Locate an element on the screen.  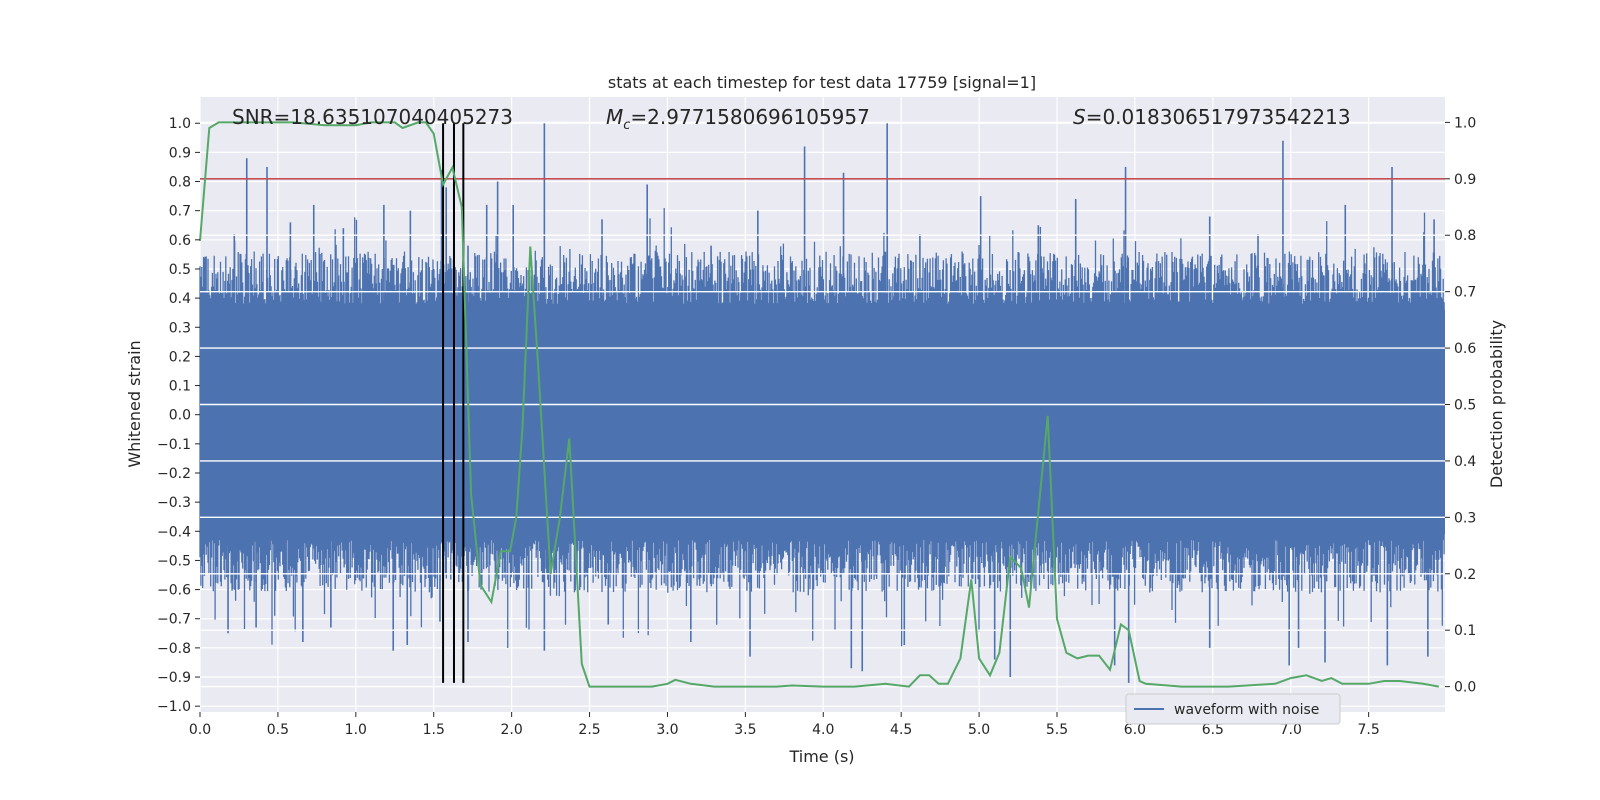
x-tick-label: 2.0 is located at coordinates (512, 730).